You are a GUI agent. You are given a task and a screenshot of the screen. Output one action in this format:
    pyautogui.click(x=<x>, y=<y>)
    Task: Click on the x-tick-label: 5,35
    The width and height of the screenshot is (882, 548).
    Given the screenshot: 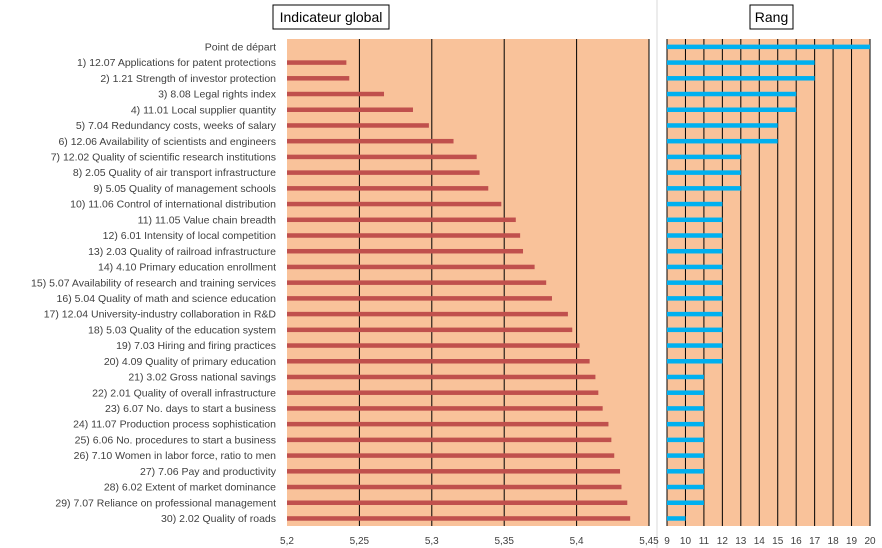 What is the action you would take?
    pyautogui.click(x=504, y=541)
    